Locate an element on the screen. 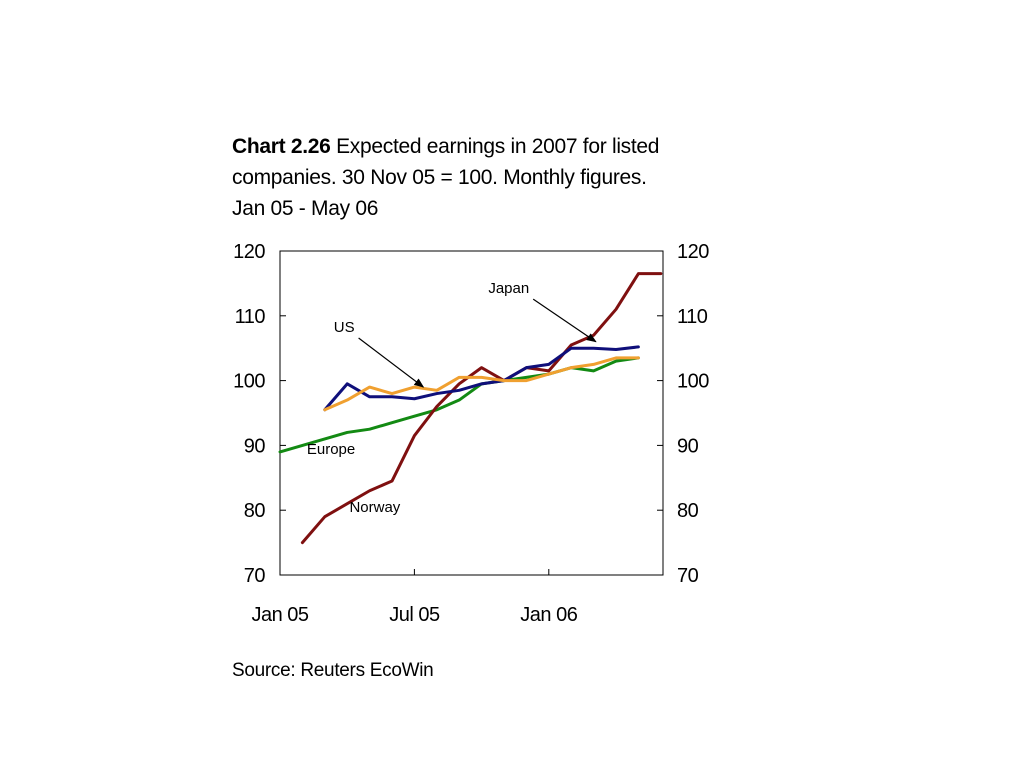 This screenshot has height=768, width=1024. series-line-norway is located at coordinates (481, 408).